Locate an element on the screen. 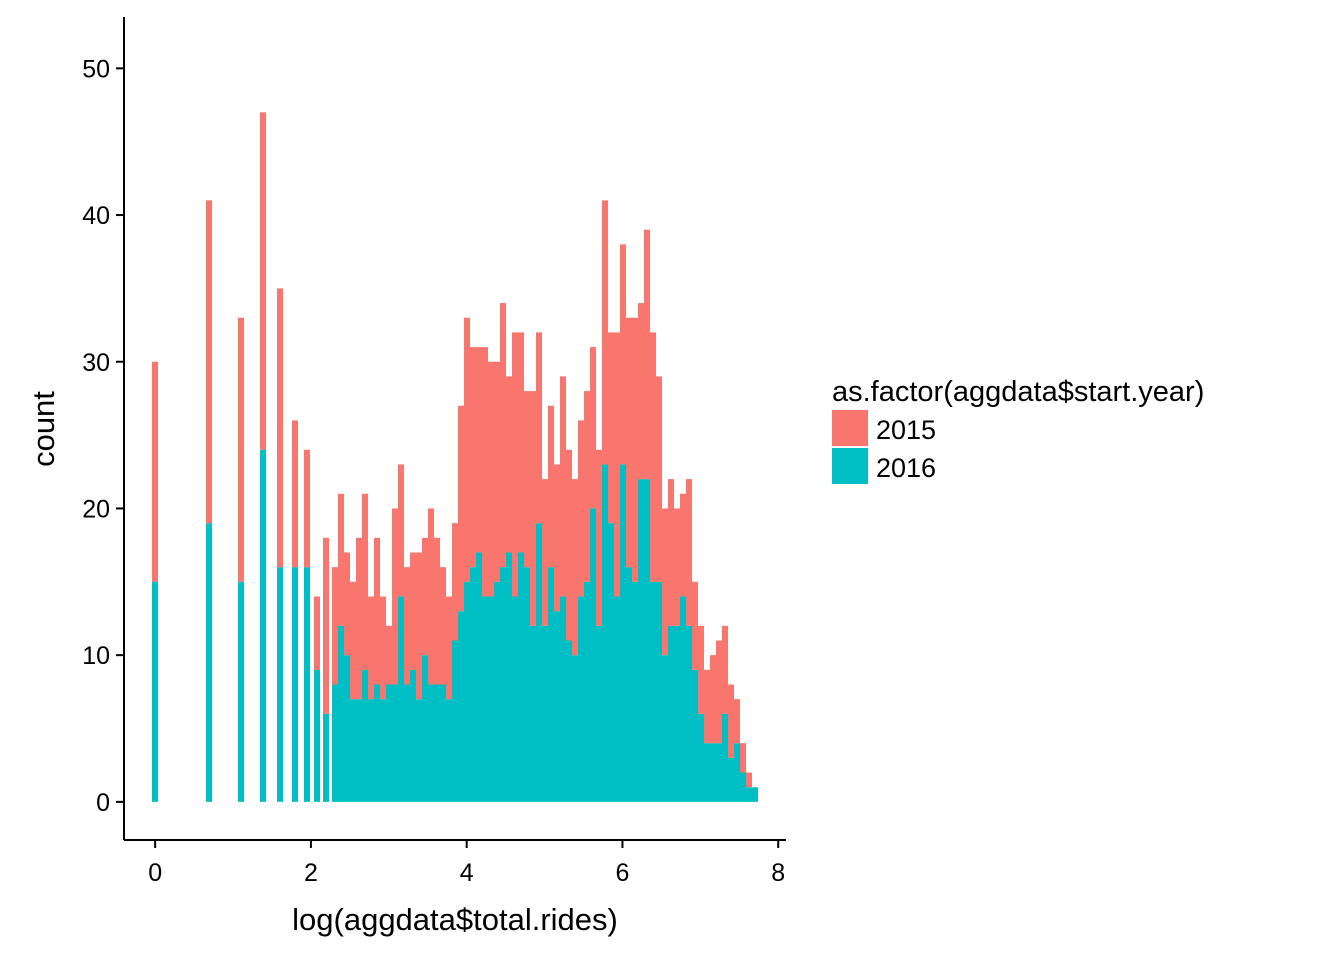 Image resolution: width=1344 pixels, height=960 pixels. x-tick-label: 4 is located at coordinates (467, 873).